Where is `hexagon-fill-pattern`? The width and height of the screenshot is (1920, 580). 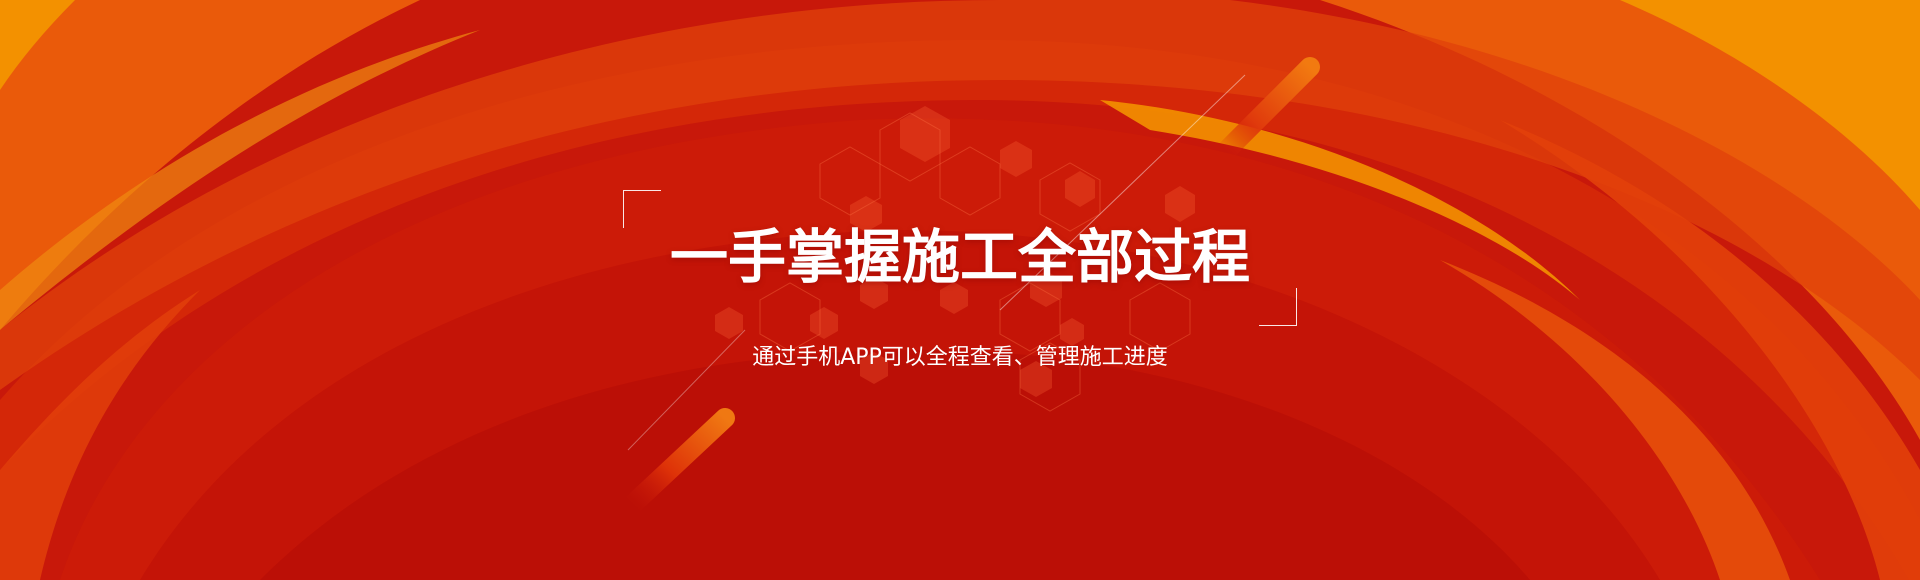 hexagon-fill-pattern is located at coordinates (955, 251).